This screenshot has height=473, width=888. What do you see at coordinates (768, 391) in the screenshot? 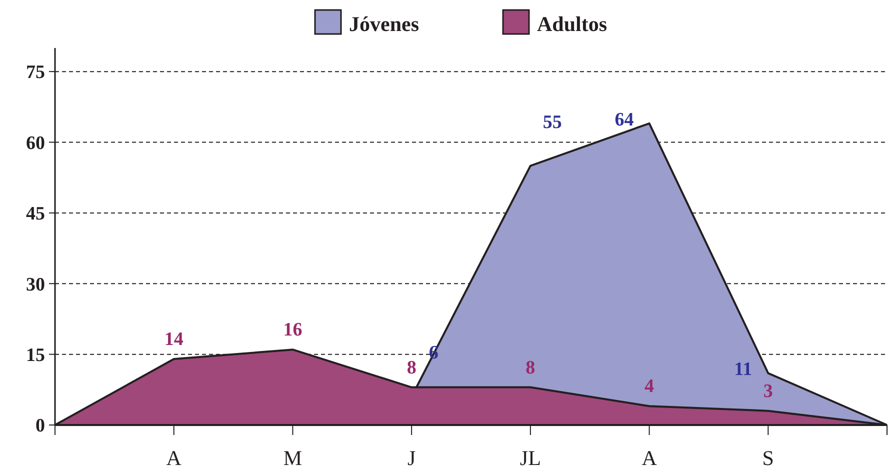
I see `data-label: 3` at bounding box center [768, 391].